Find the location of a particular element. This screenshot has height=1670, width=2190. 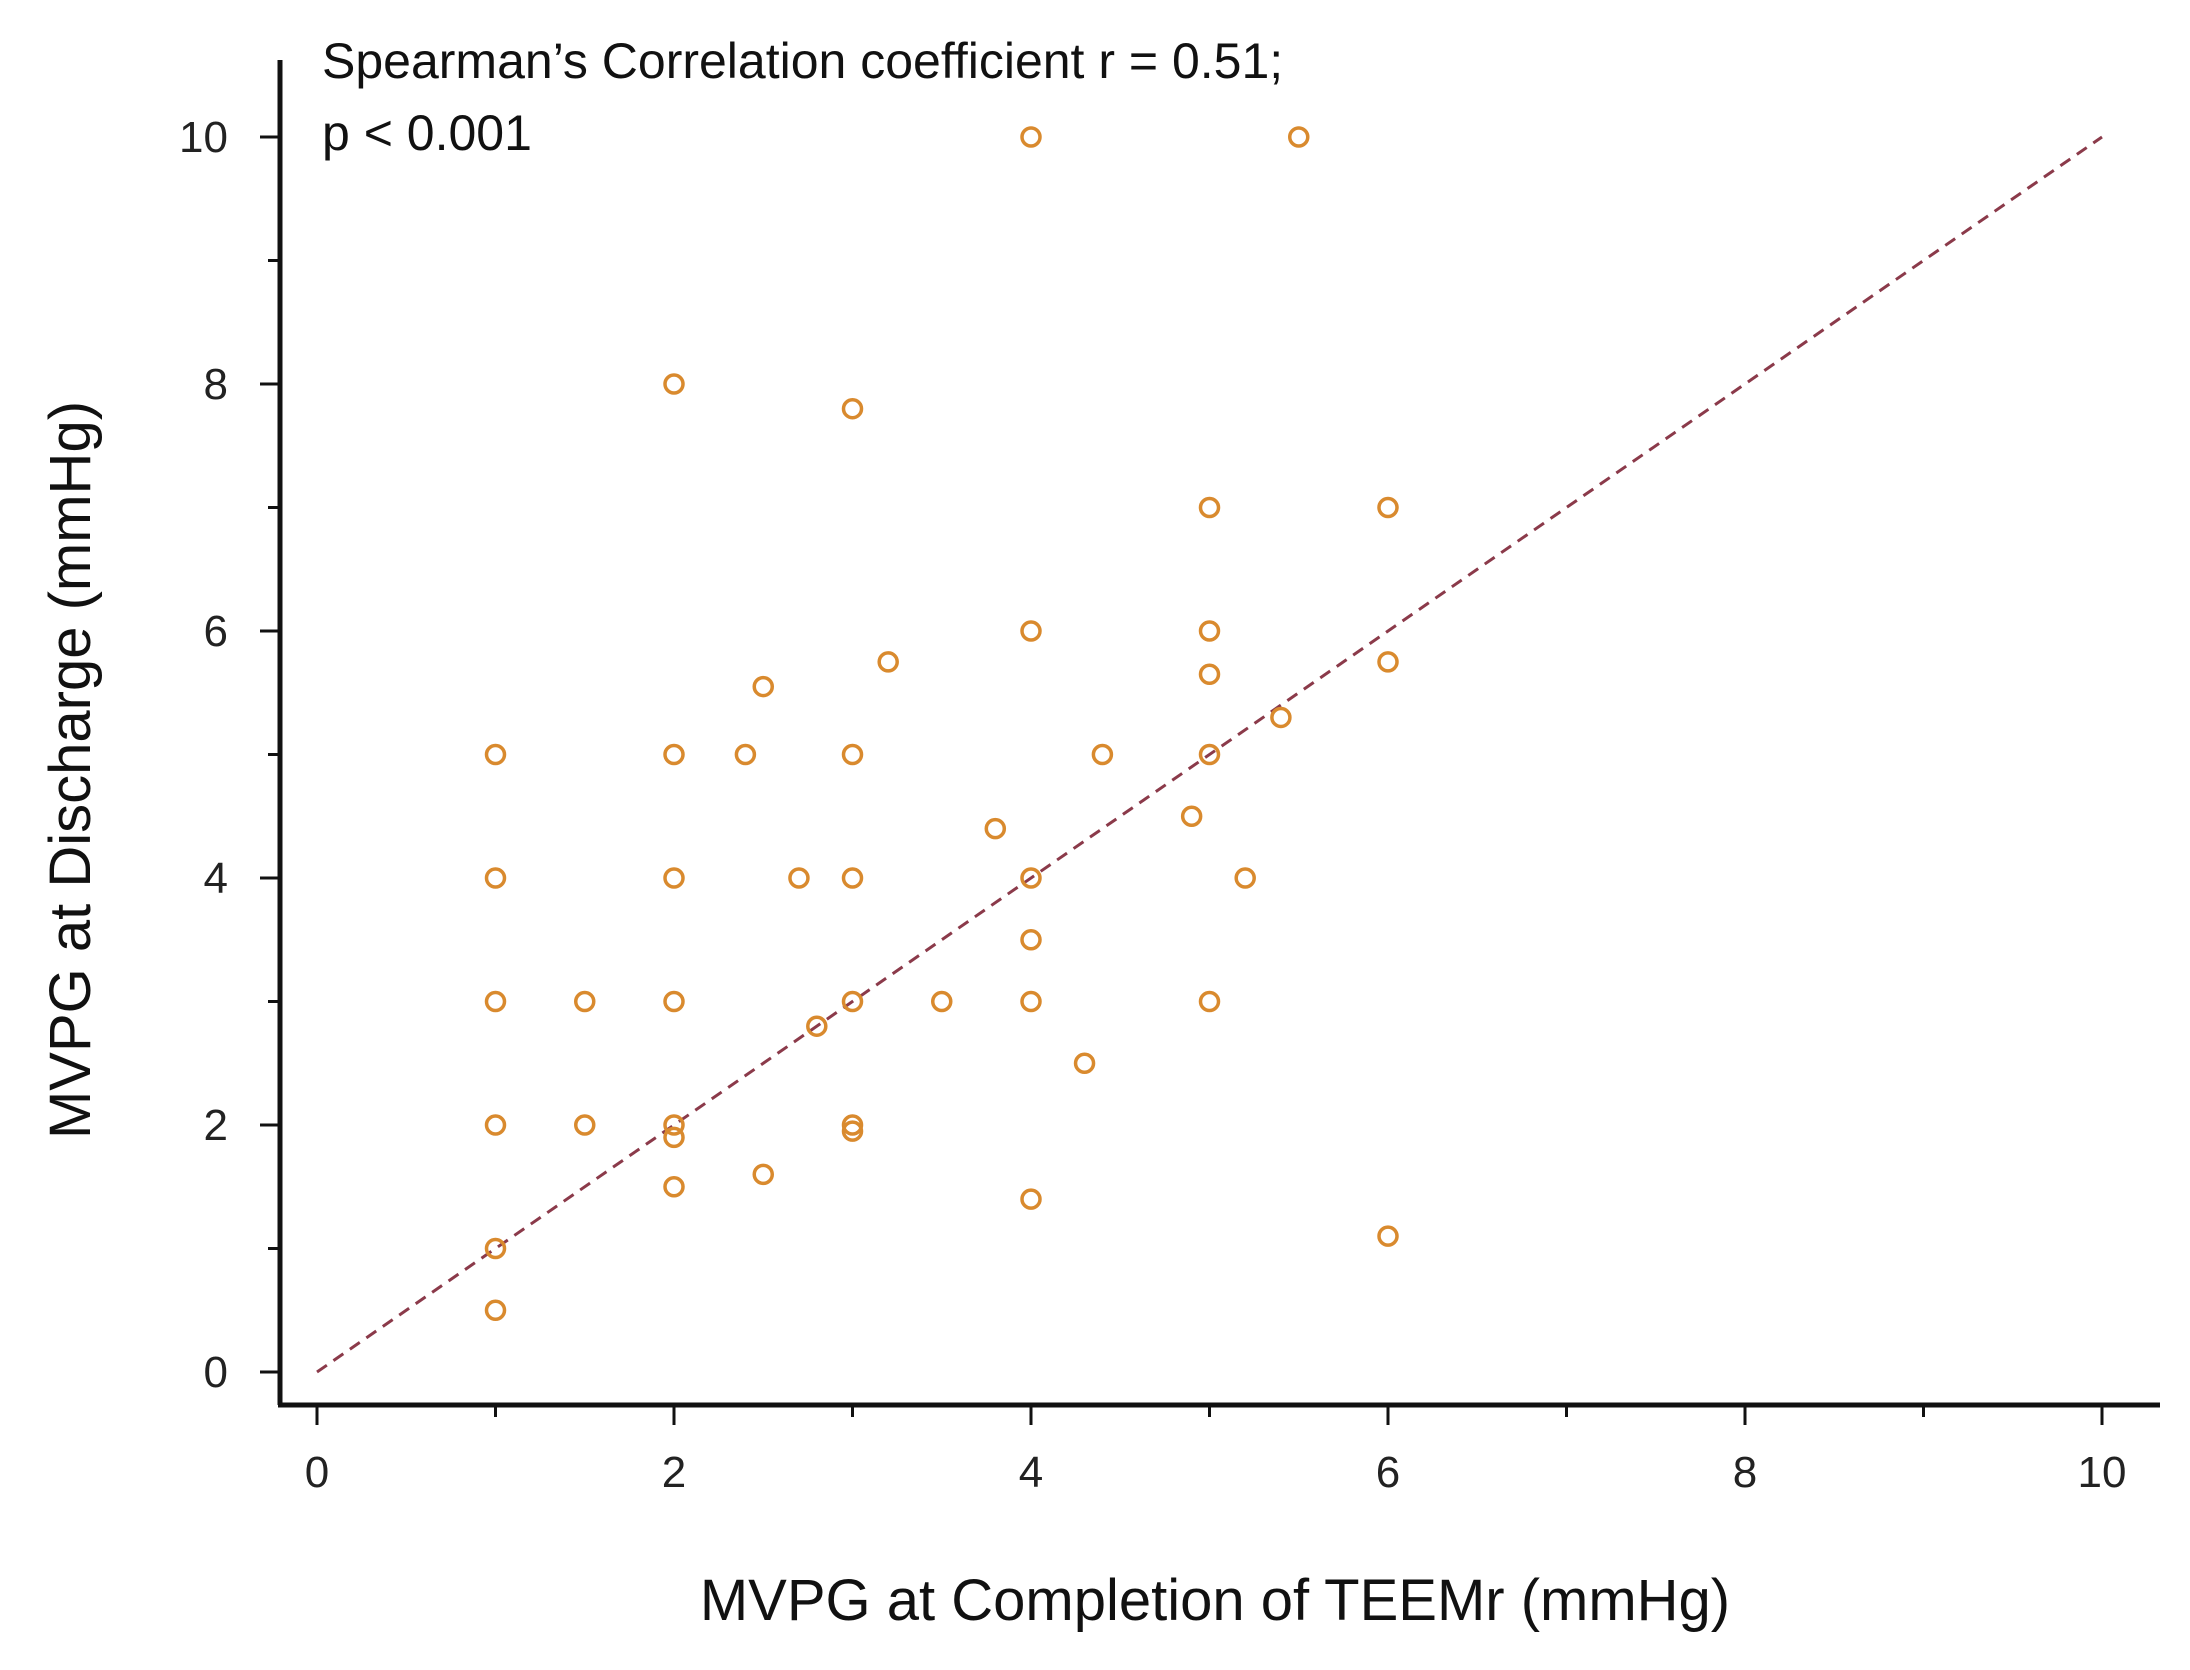

x-tick-label: 4 is located at coordinates (1031, 1472).